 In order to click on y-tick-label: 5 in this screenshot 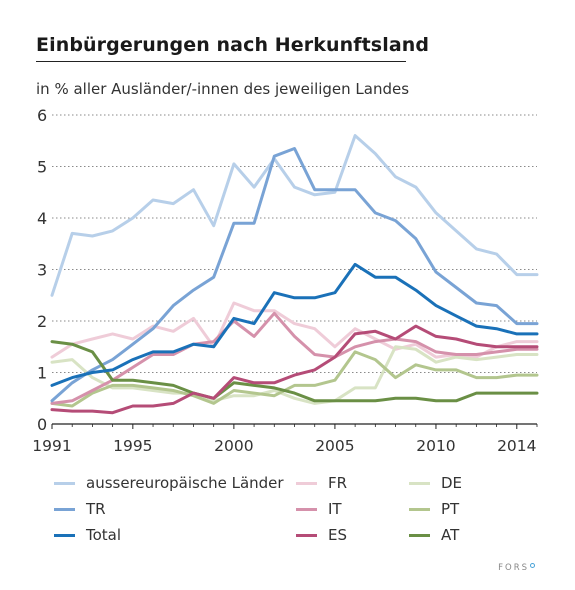, I will do `click(42, 167)`.